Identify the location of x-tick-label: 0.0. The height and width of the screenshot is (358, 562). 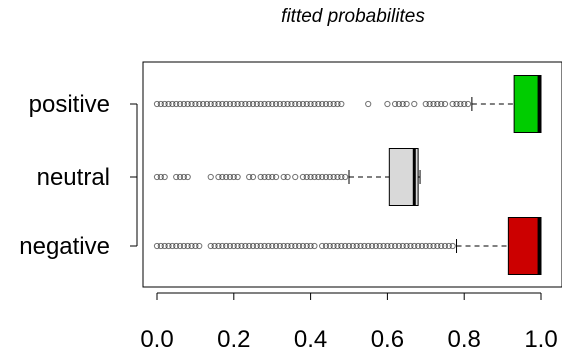
(156, 339).